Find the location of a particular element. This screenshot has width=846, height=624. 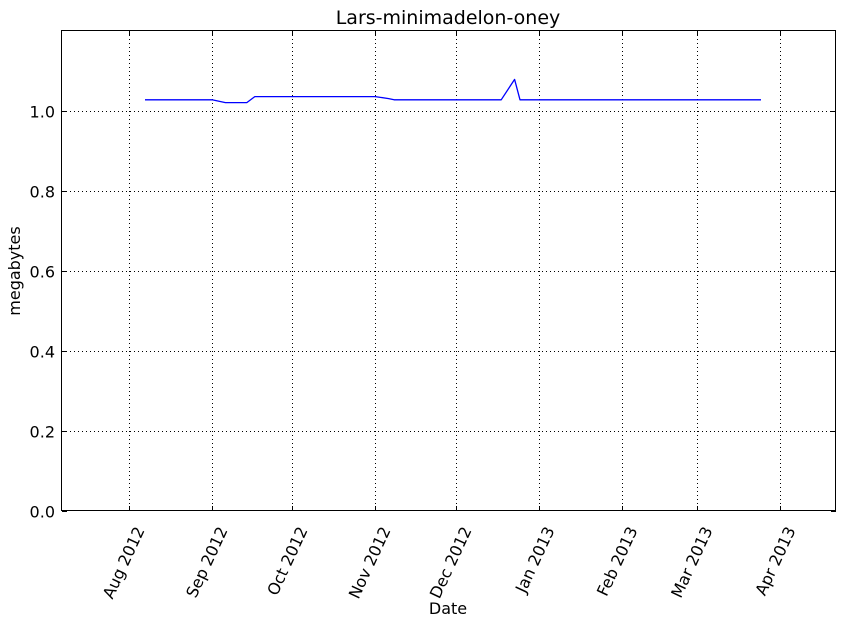

y-tick-label: 0.6 is located at coordinates (42, 272).